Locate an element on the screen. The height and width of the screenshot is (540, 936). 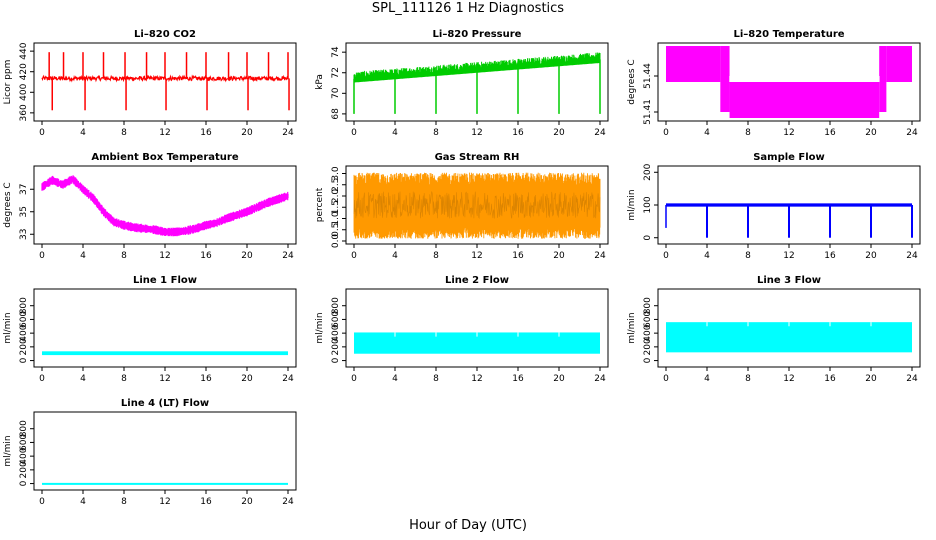
y-tick-label: 440 is located at coordinates (24, 50).